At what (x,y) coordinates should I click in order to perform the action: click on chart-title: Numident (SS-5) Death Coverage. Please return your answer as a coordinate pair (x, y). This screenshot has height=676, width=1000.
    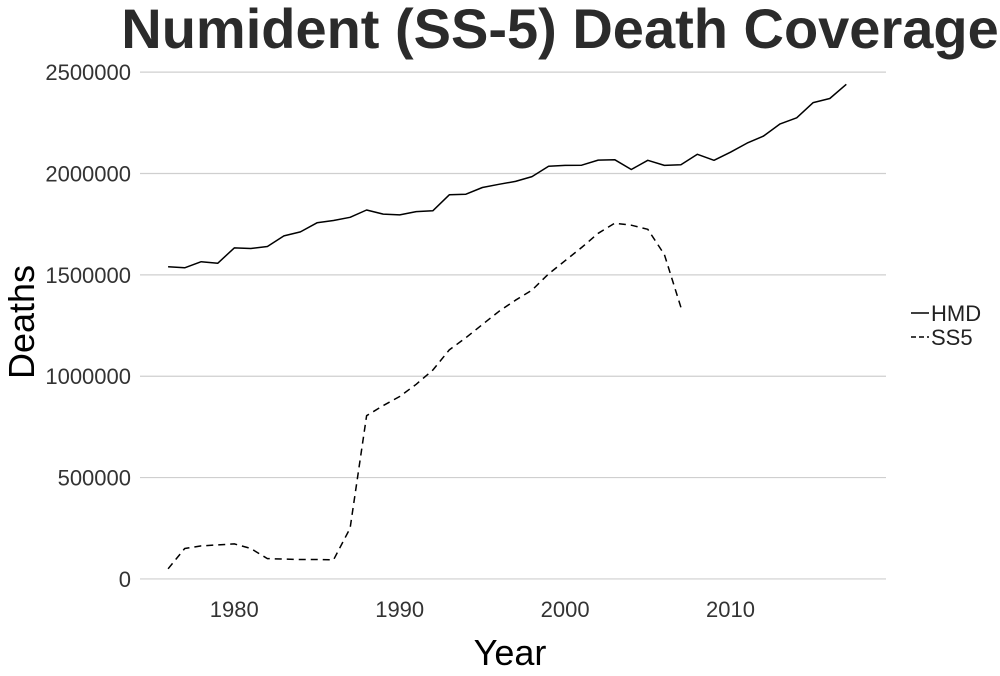
    Looking at the image, I should click on (560, 30).